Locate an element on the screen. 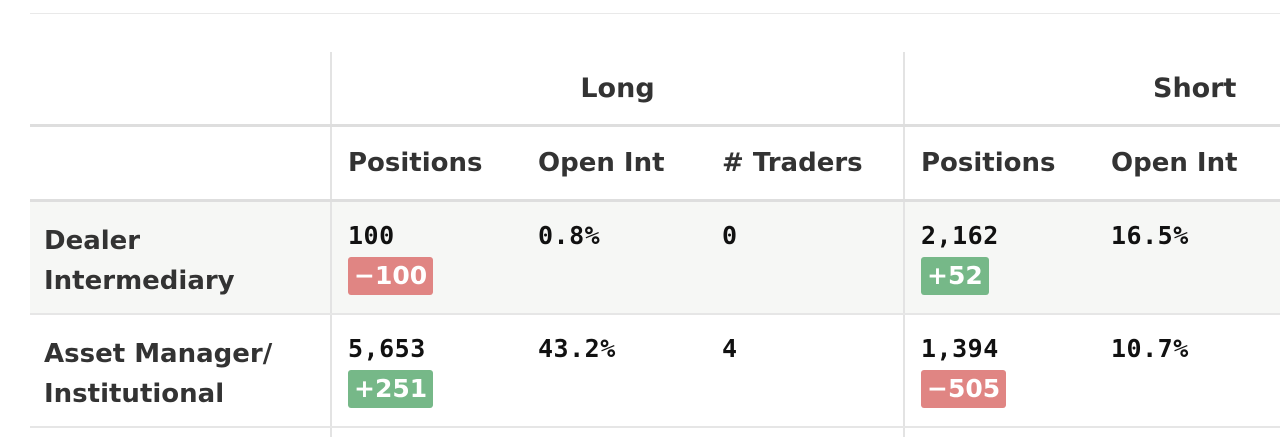  row-label-line1: Asset Manager/ is located at coordinates (158, 354).